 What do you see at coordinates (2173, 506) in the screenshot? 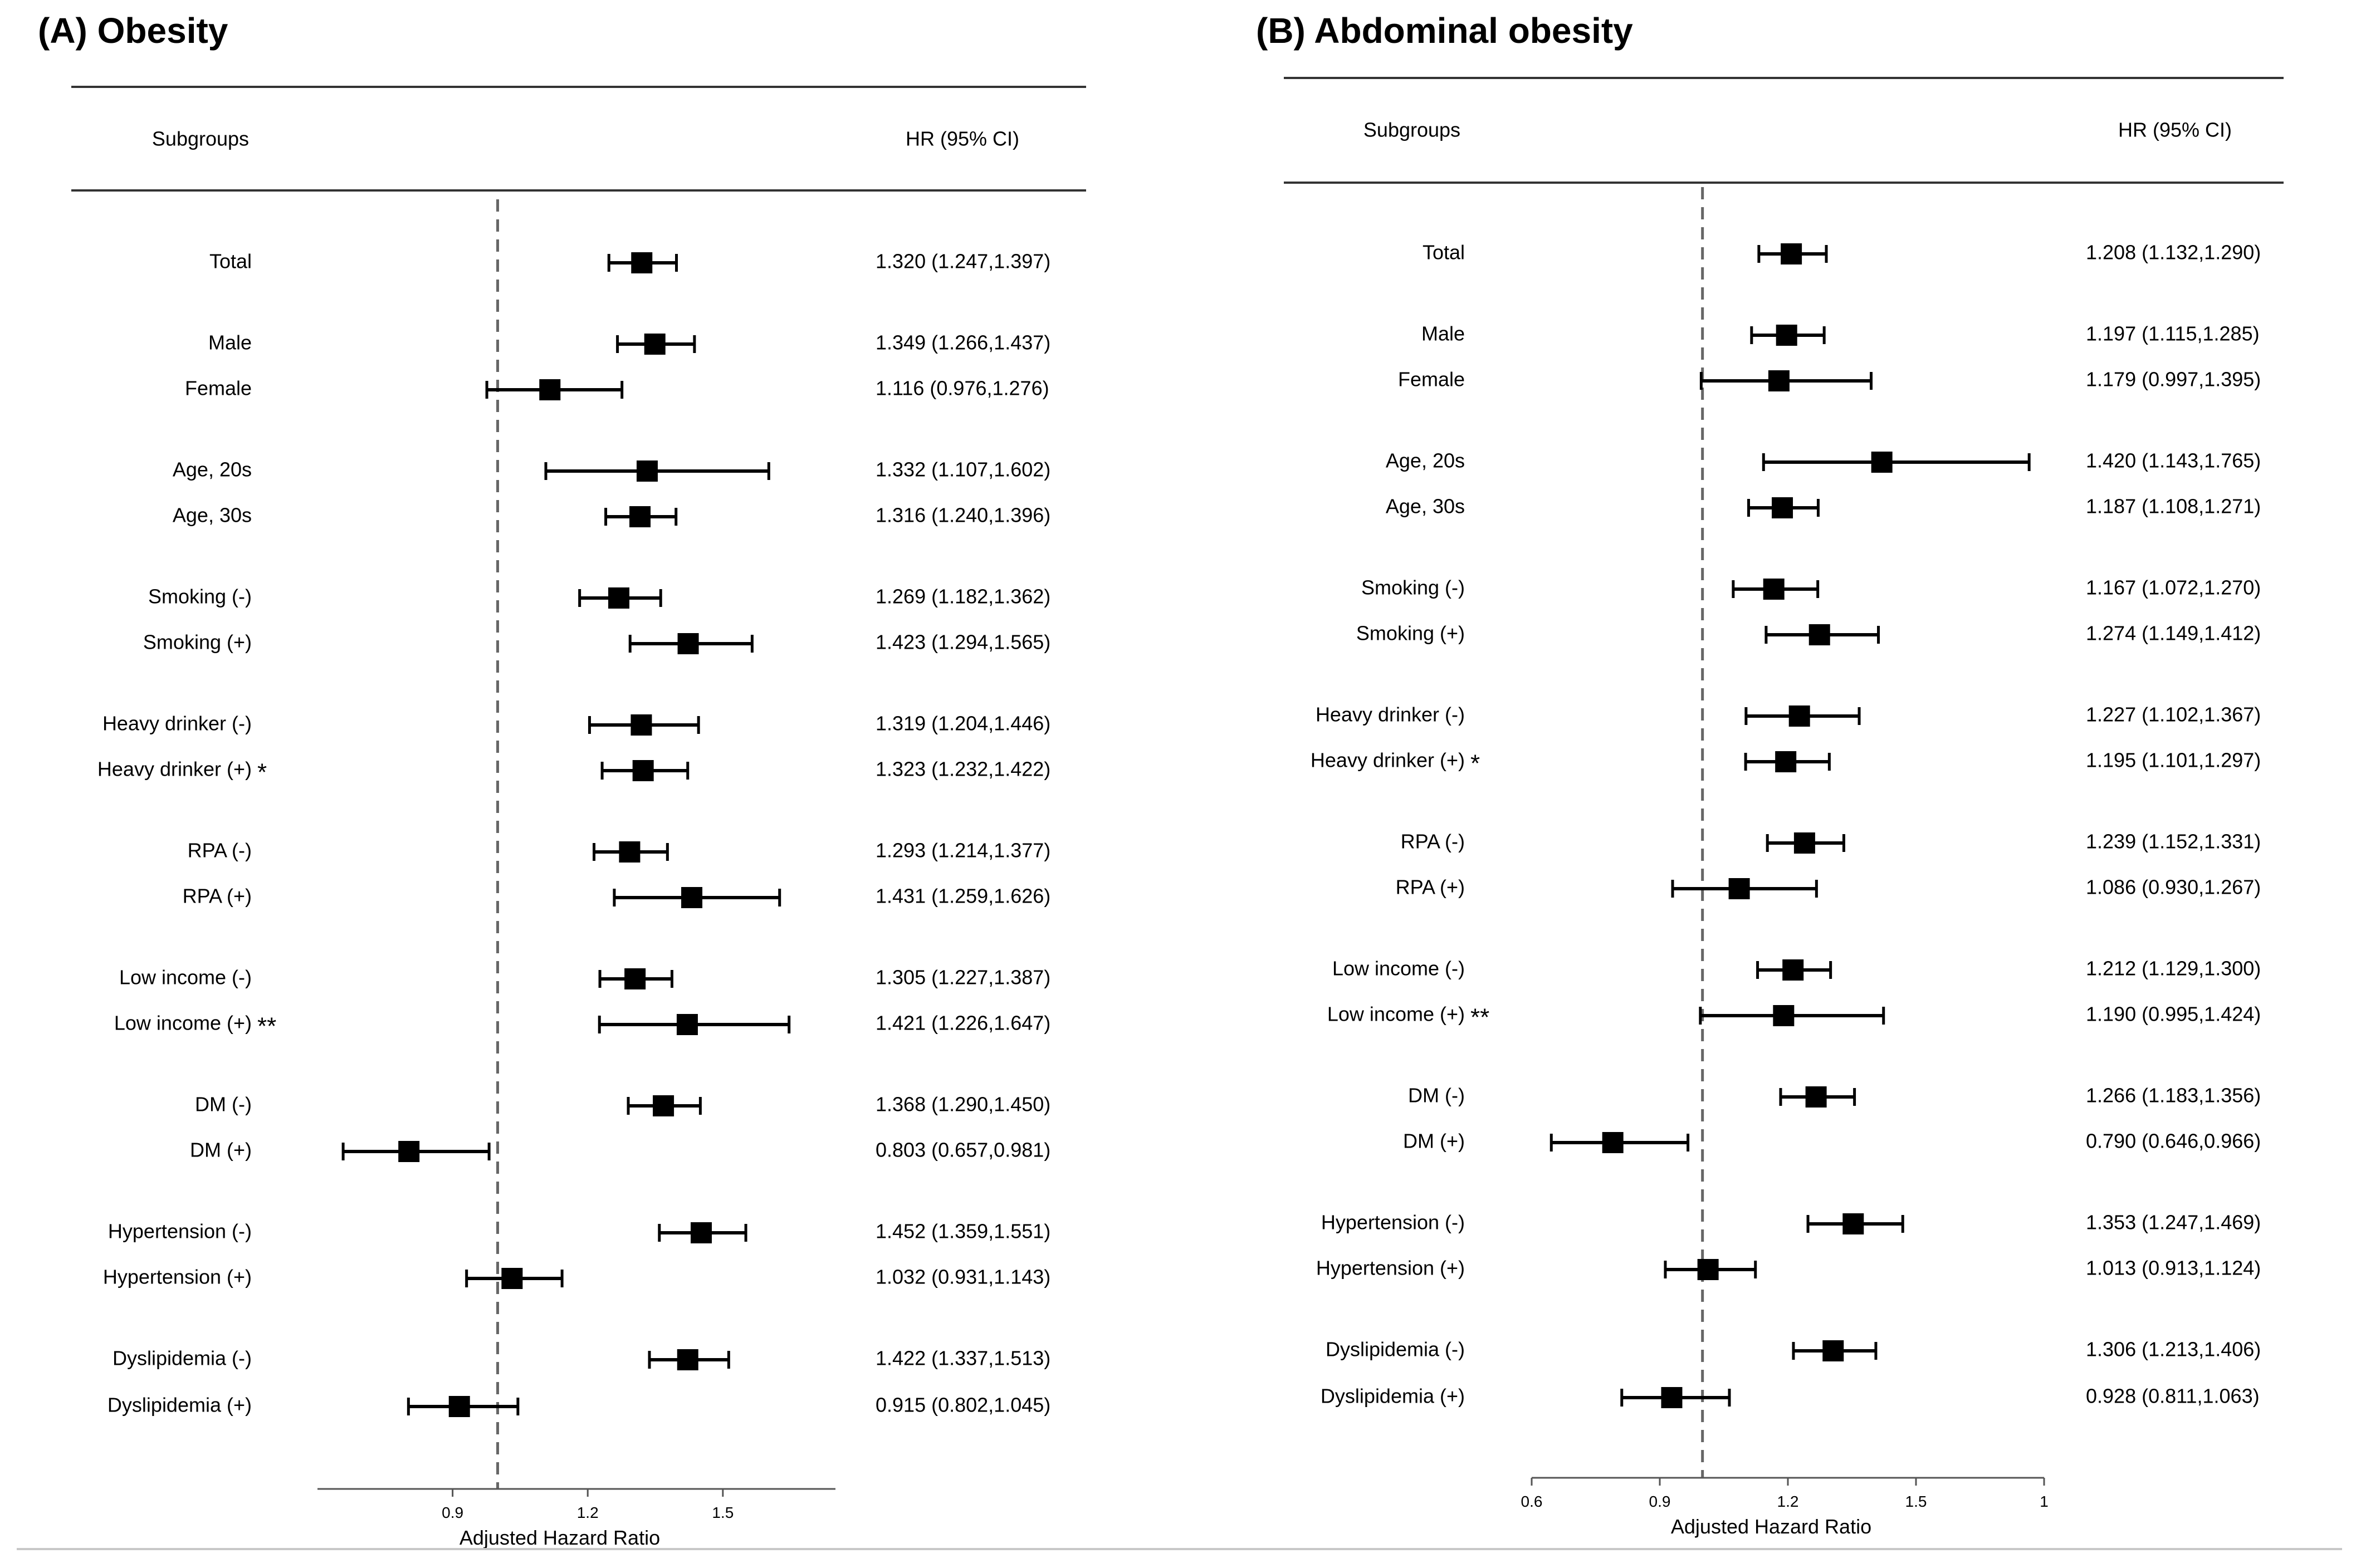
I see `hr-ci-value: 1.187 (1.108,1.271)` at bounding box center [2173, 506].